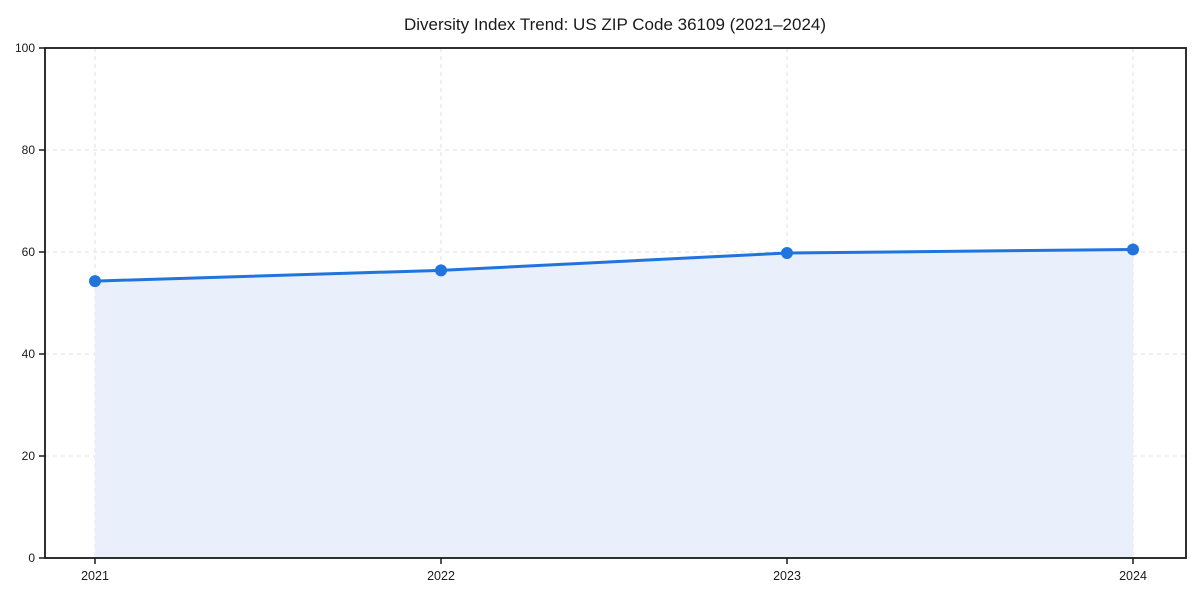 The height and width of the screenshot is (600, 1200). Describe the element at coordinates (95, 576) in the screenshot. I see `x-tick-label: 2021` at that location.